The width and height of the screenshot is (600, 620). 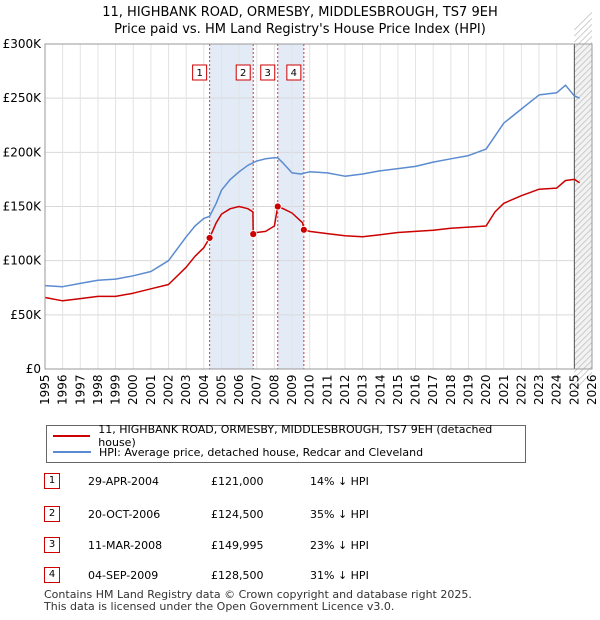 What do you see at coordinates (398, 389) in the screenshot?
I see `x-tick-label: 2015` at bounding box center [398, 389].